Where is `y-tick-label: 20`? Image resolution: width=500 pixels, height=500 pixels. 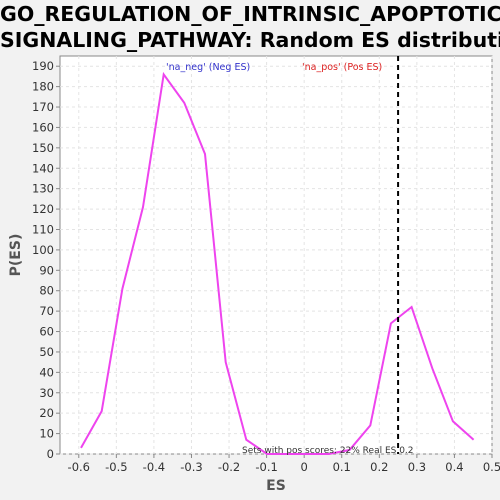
y-tick-label: 20 is located at coordinates (46, 413).